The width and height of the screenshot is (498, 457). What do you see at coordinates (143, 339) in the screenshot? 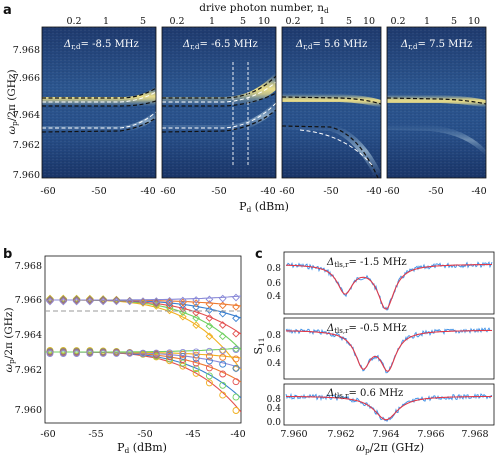
I see `panel-b-frame` at bounding box center [143, 339].